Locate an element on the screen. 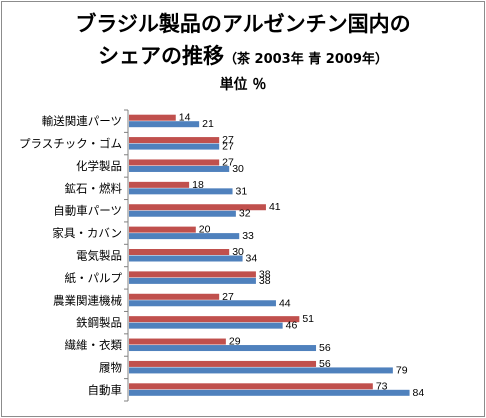 The height and width of the screenshot is (418, 486). data-label-2009: 38 is located at coordinates (265, 281).